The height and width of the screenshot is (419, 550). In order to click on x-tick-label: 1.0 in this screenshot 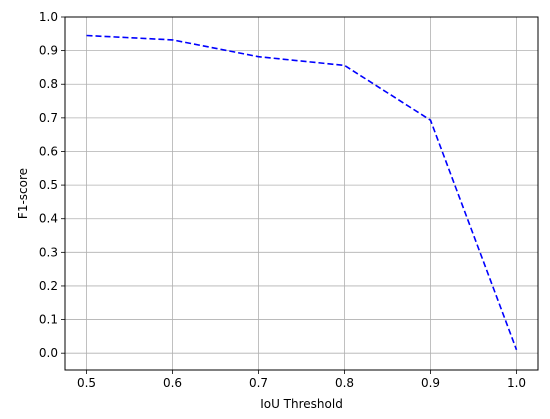, I will do `click(516, 383)`.